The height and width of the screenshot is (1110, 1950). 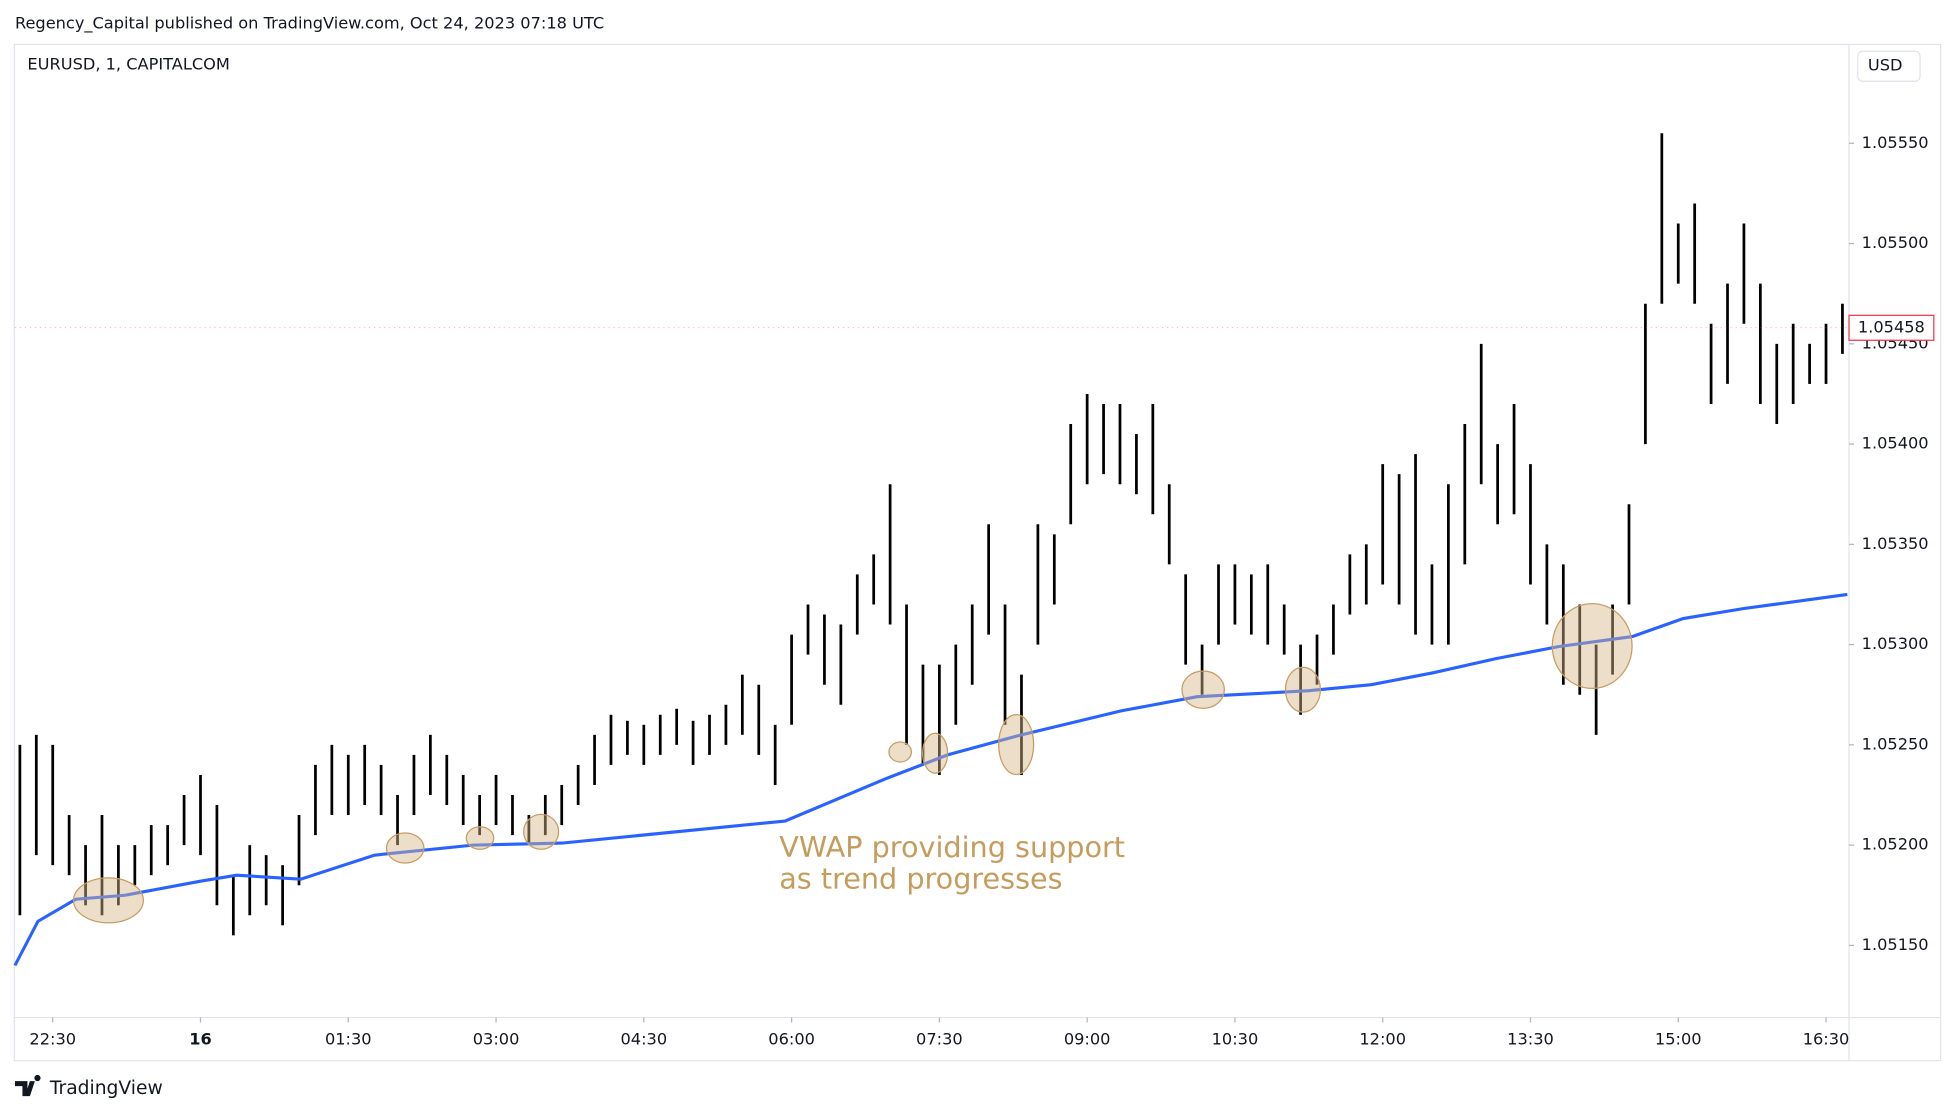 I want to click on x-tick-label: 04:30, so click(x=643, y=1039).